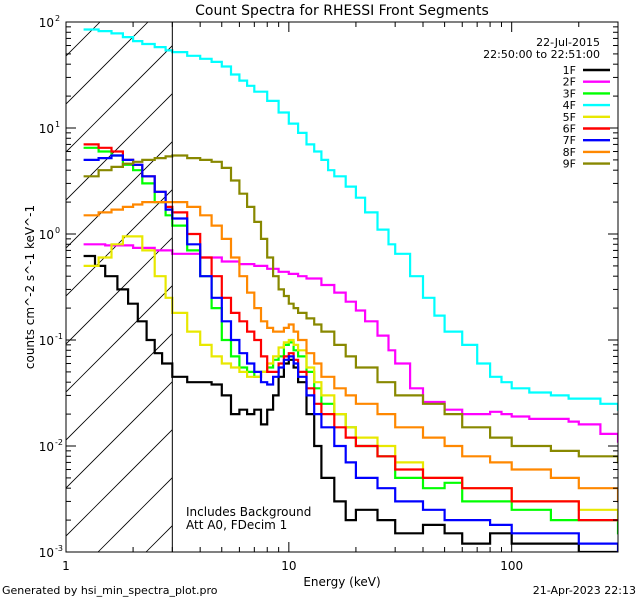 The width and height of the screenshot is (640, 600). What do you see at coordinates (569, 140) in the screenshot?
I see `legend-label-7F: 7F` at bounding box center [569, 140].